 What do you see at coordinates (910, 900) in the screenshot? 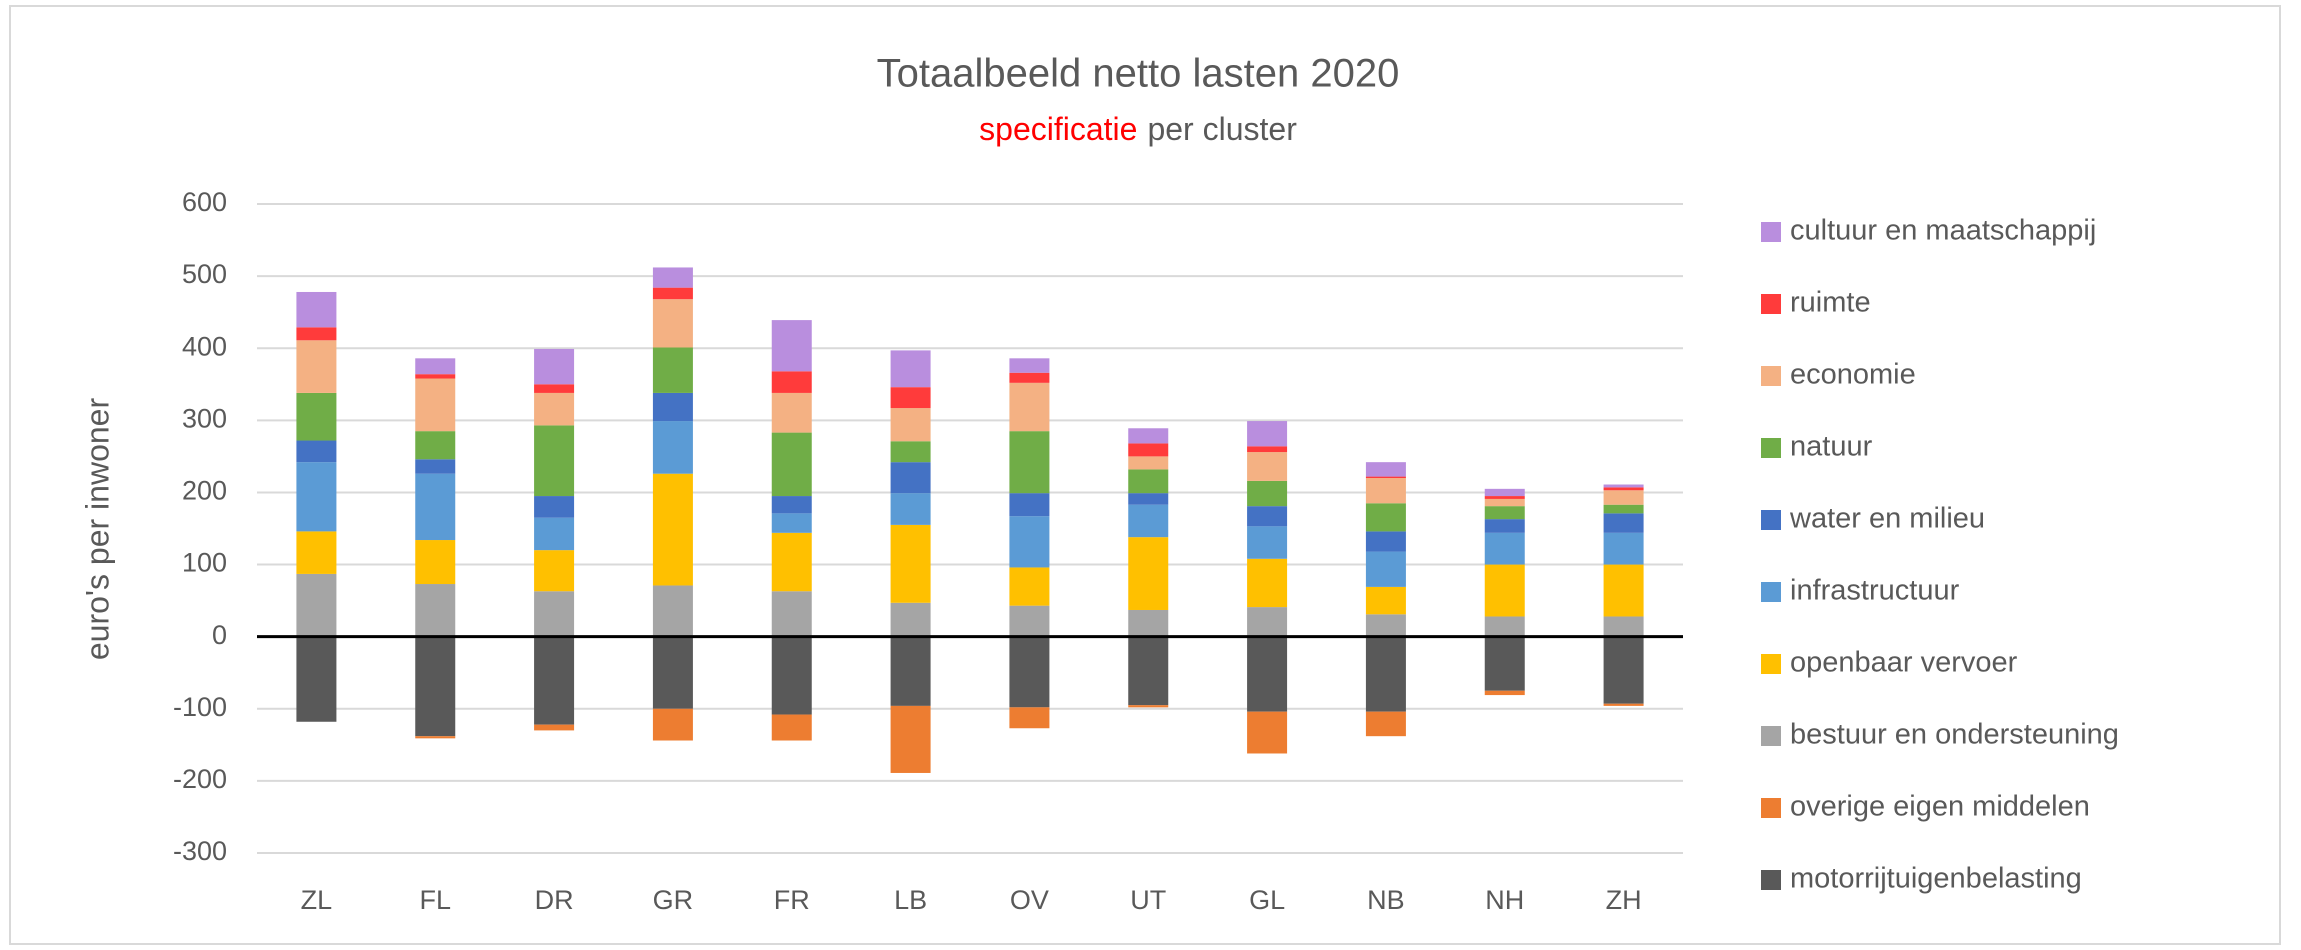
I see `x-tick-label: LB` at bounding box center [910, 900].